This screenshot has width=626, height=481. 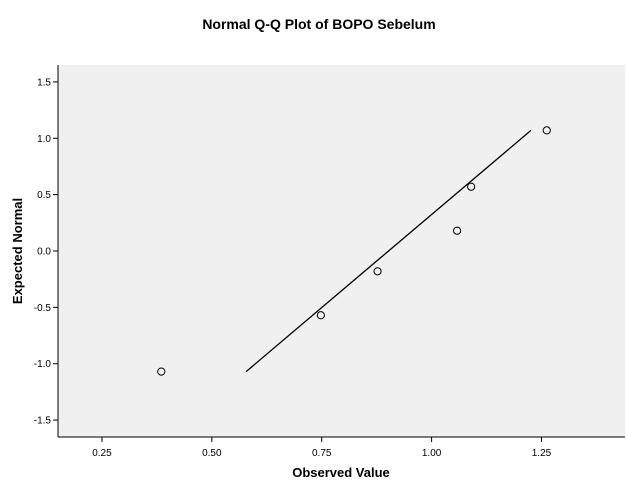 What do you see at coordinates (542, 453) in the screenshot?
I see `x-tick-label: 1.25` at bounding box center [542, 453].